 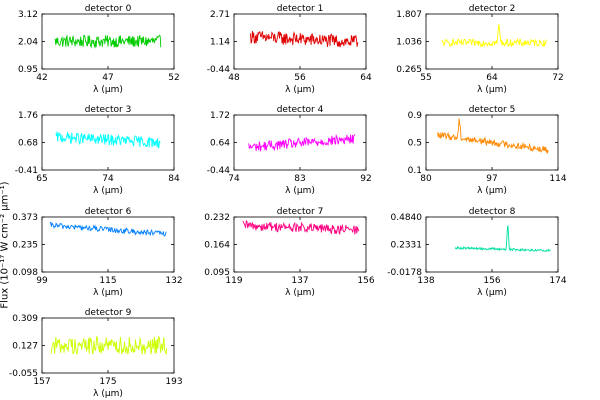 I want to click on y-tick-label: 0.68, so click(x=28, y=144).